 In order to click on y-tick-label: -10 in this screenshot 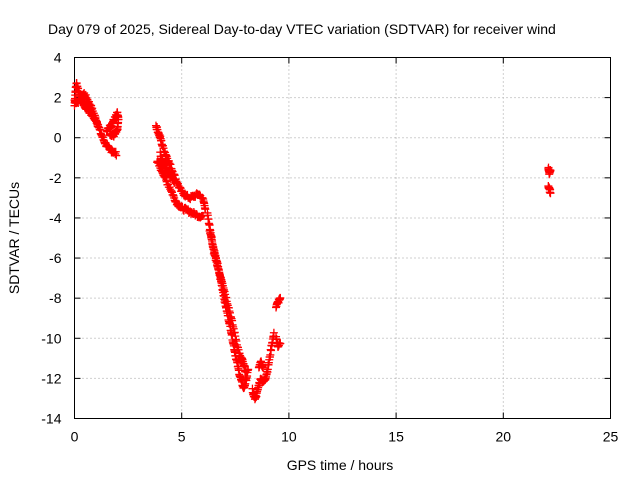, I will do `click(51, 338)`.